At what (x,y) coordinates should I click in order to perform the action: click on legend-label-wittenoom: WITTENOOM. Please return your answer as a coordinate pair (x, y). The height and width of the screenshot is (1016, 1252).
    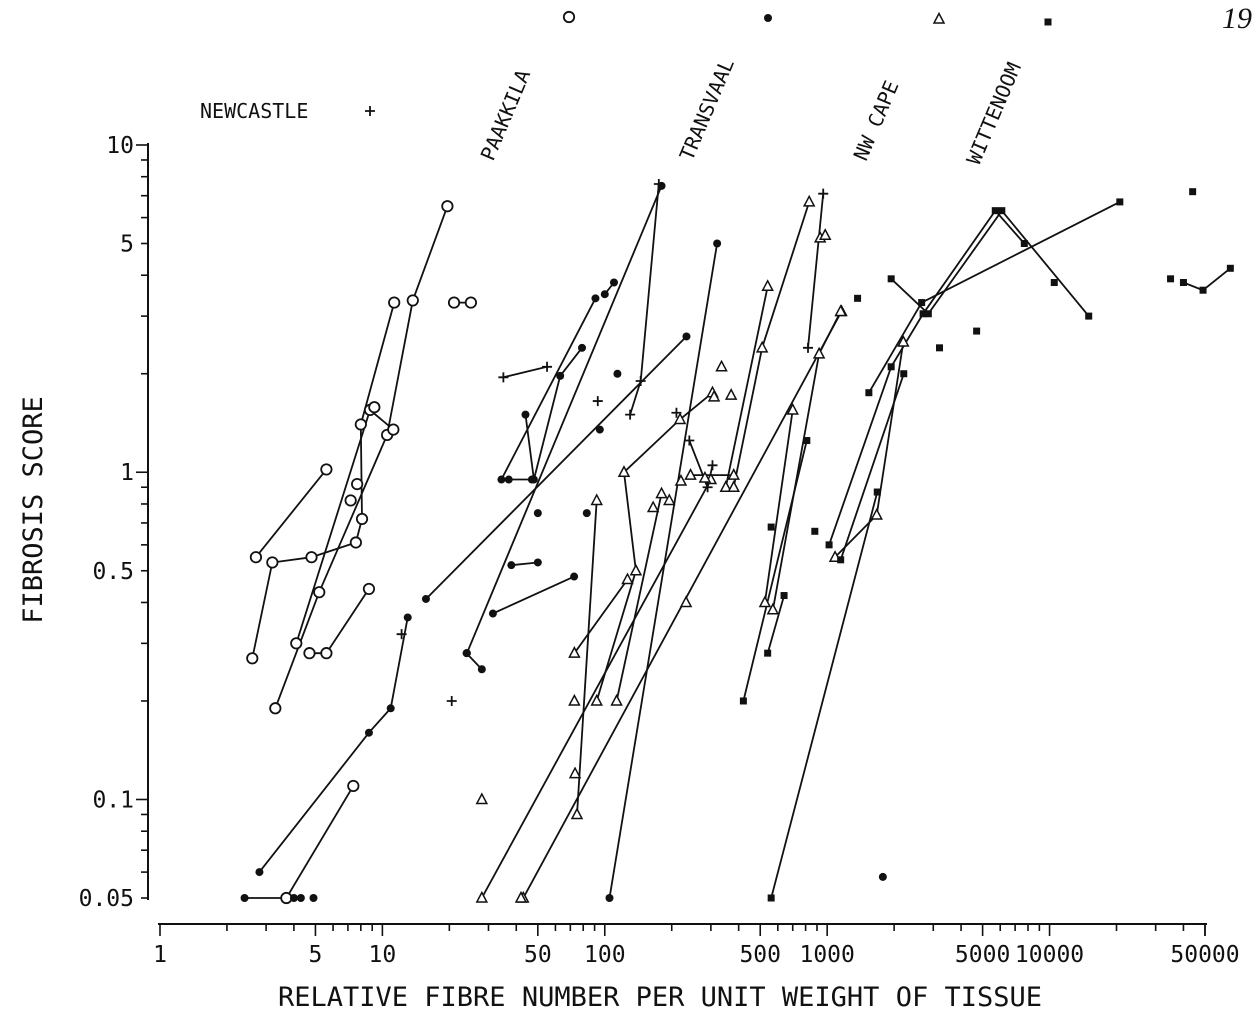
    Looking at the image, I should click on (994, 113).